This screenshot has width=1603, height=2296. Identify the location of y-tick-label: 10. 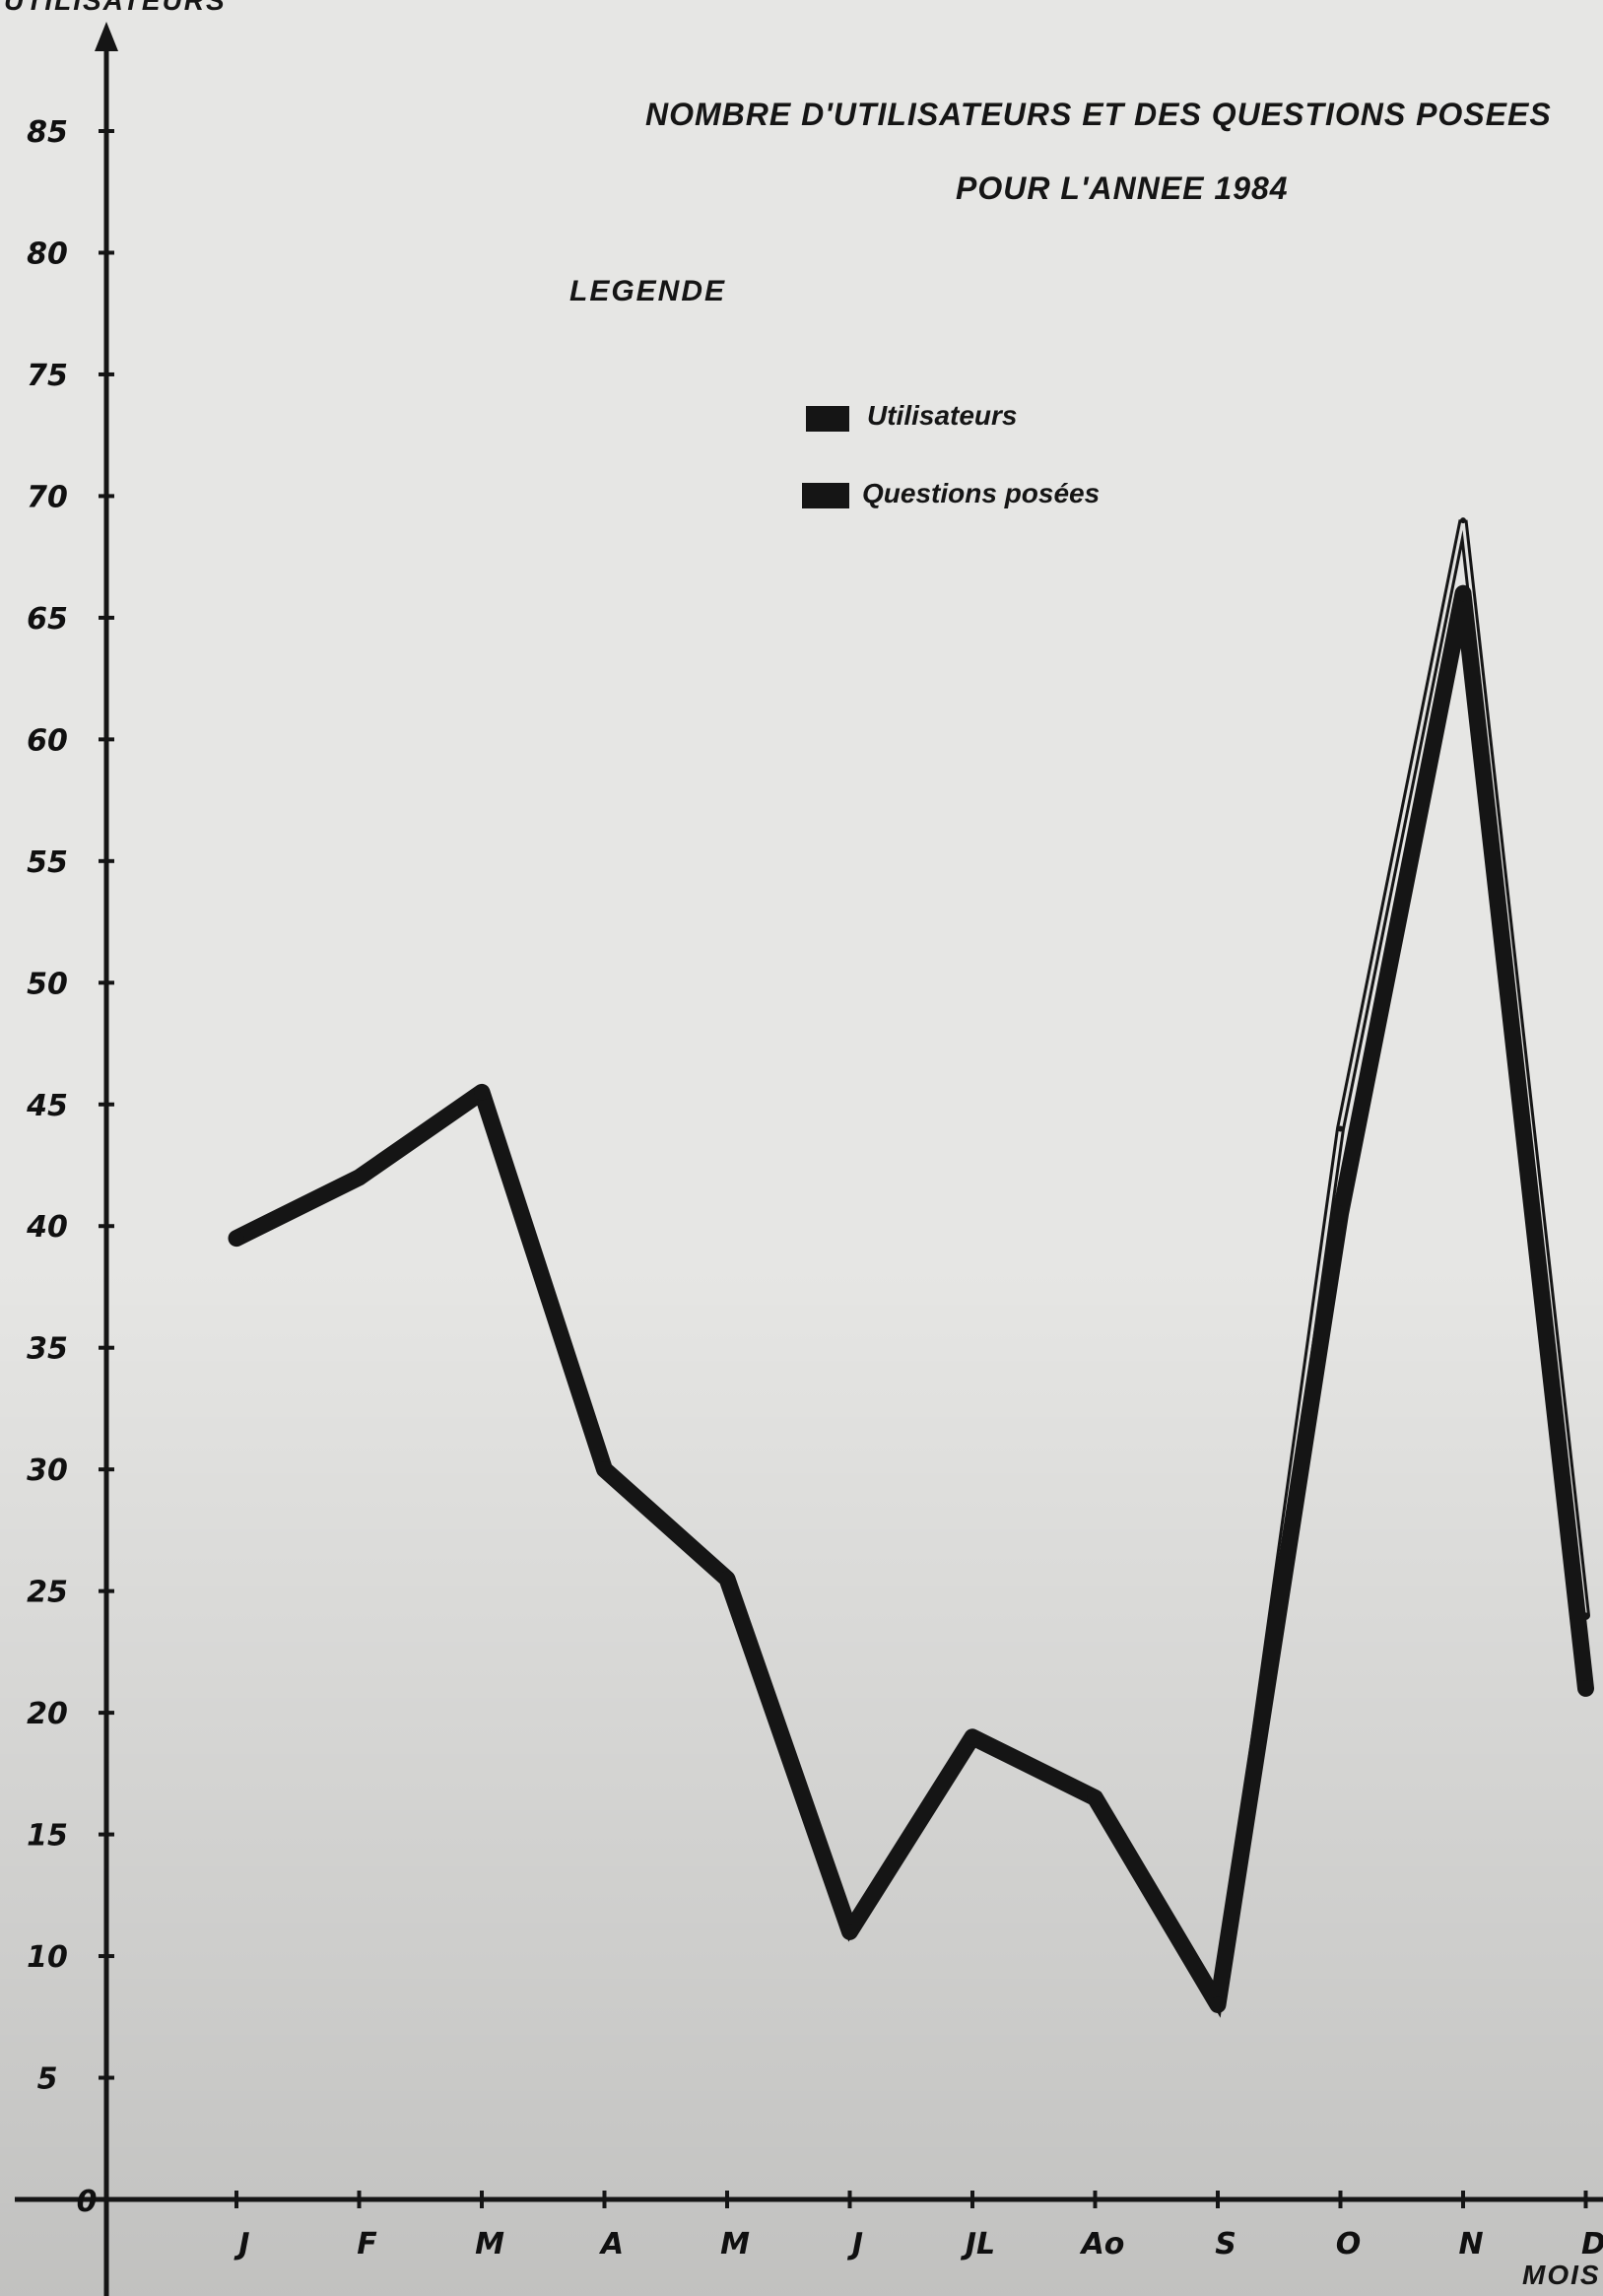
(47, 1957).